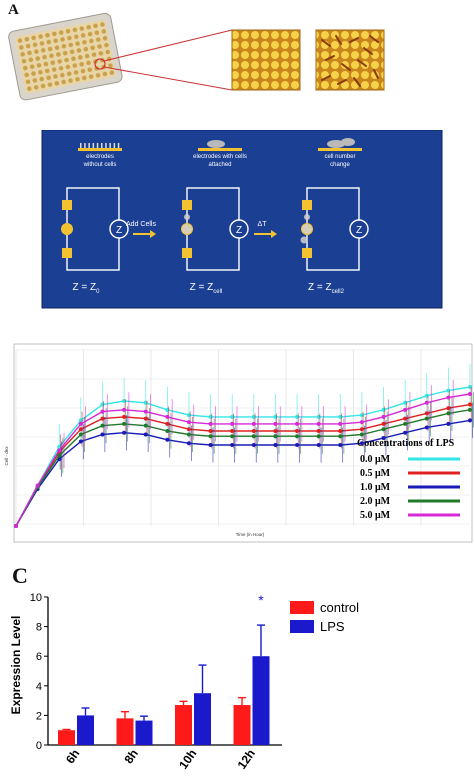 Image resolution: width=474 pixels, height=783 pixels. What do you see at coordinates (375, 459) in the screenshot?
I see `legend-entry-label: 0.0 μM` at bounding box center [375, 459].